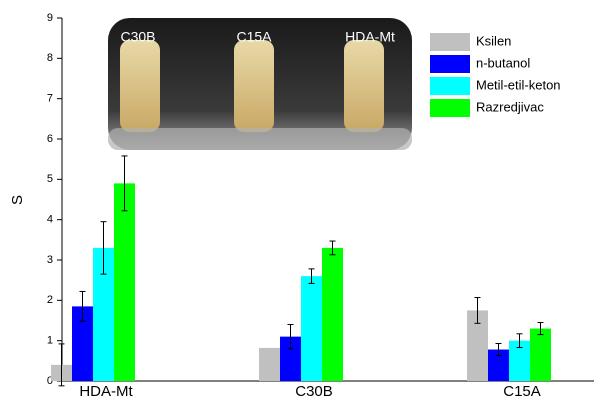 The image size is (597, 402). I want to click on inset-label: C15A, so click(254, 37).